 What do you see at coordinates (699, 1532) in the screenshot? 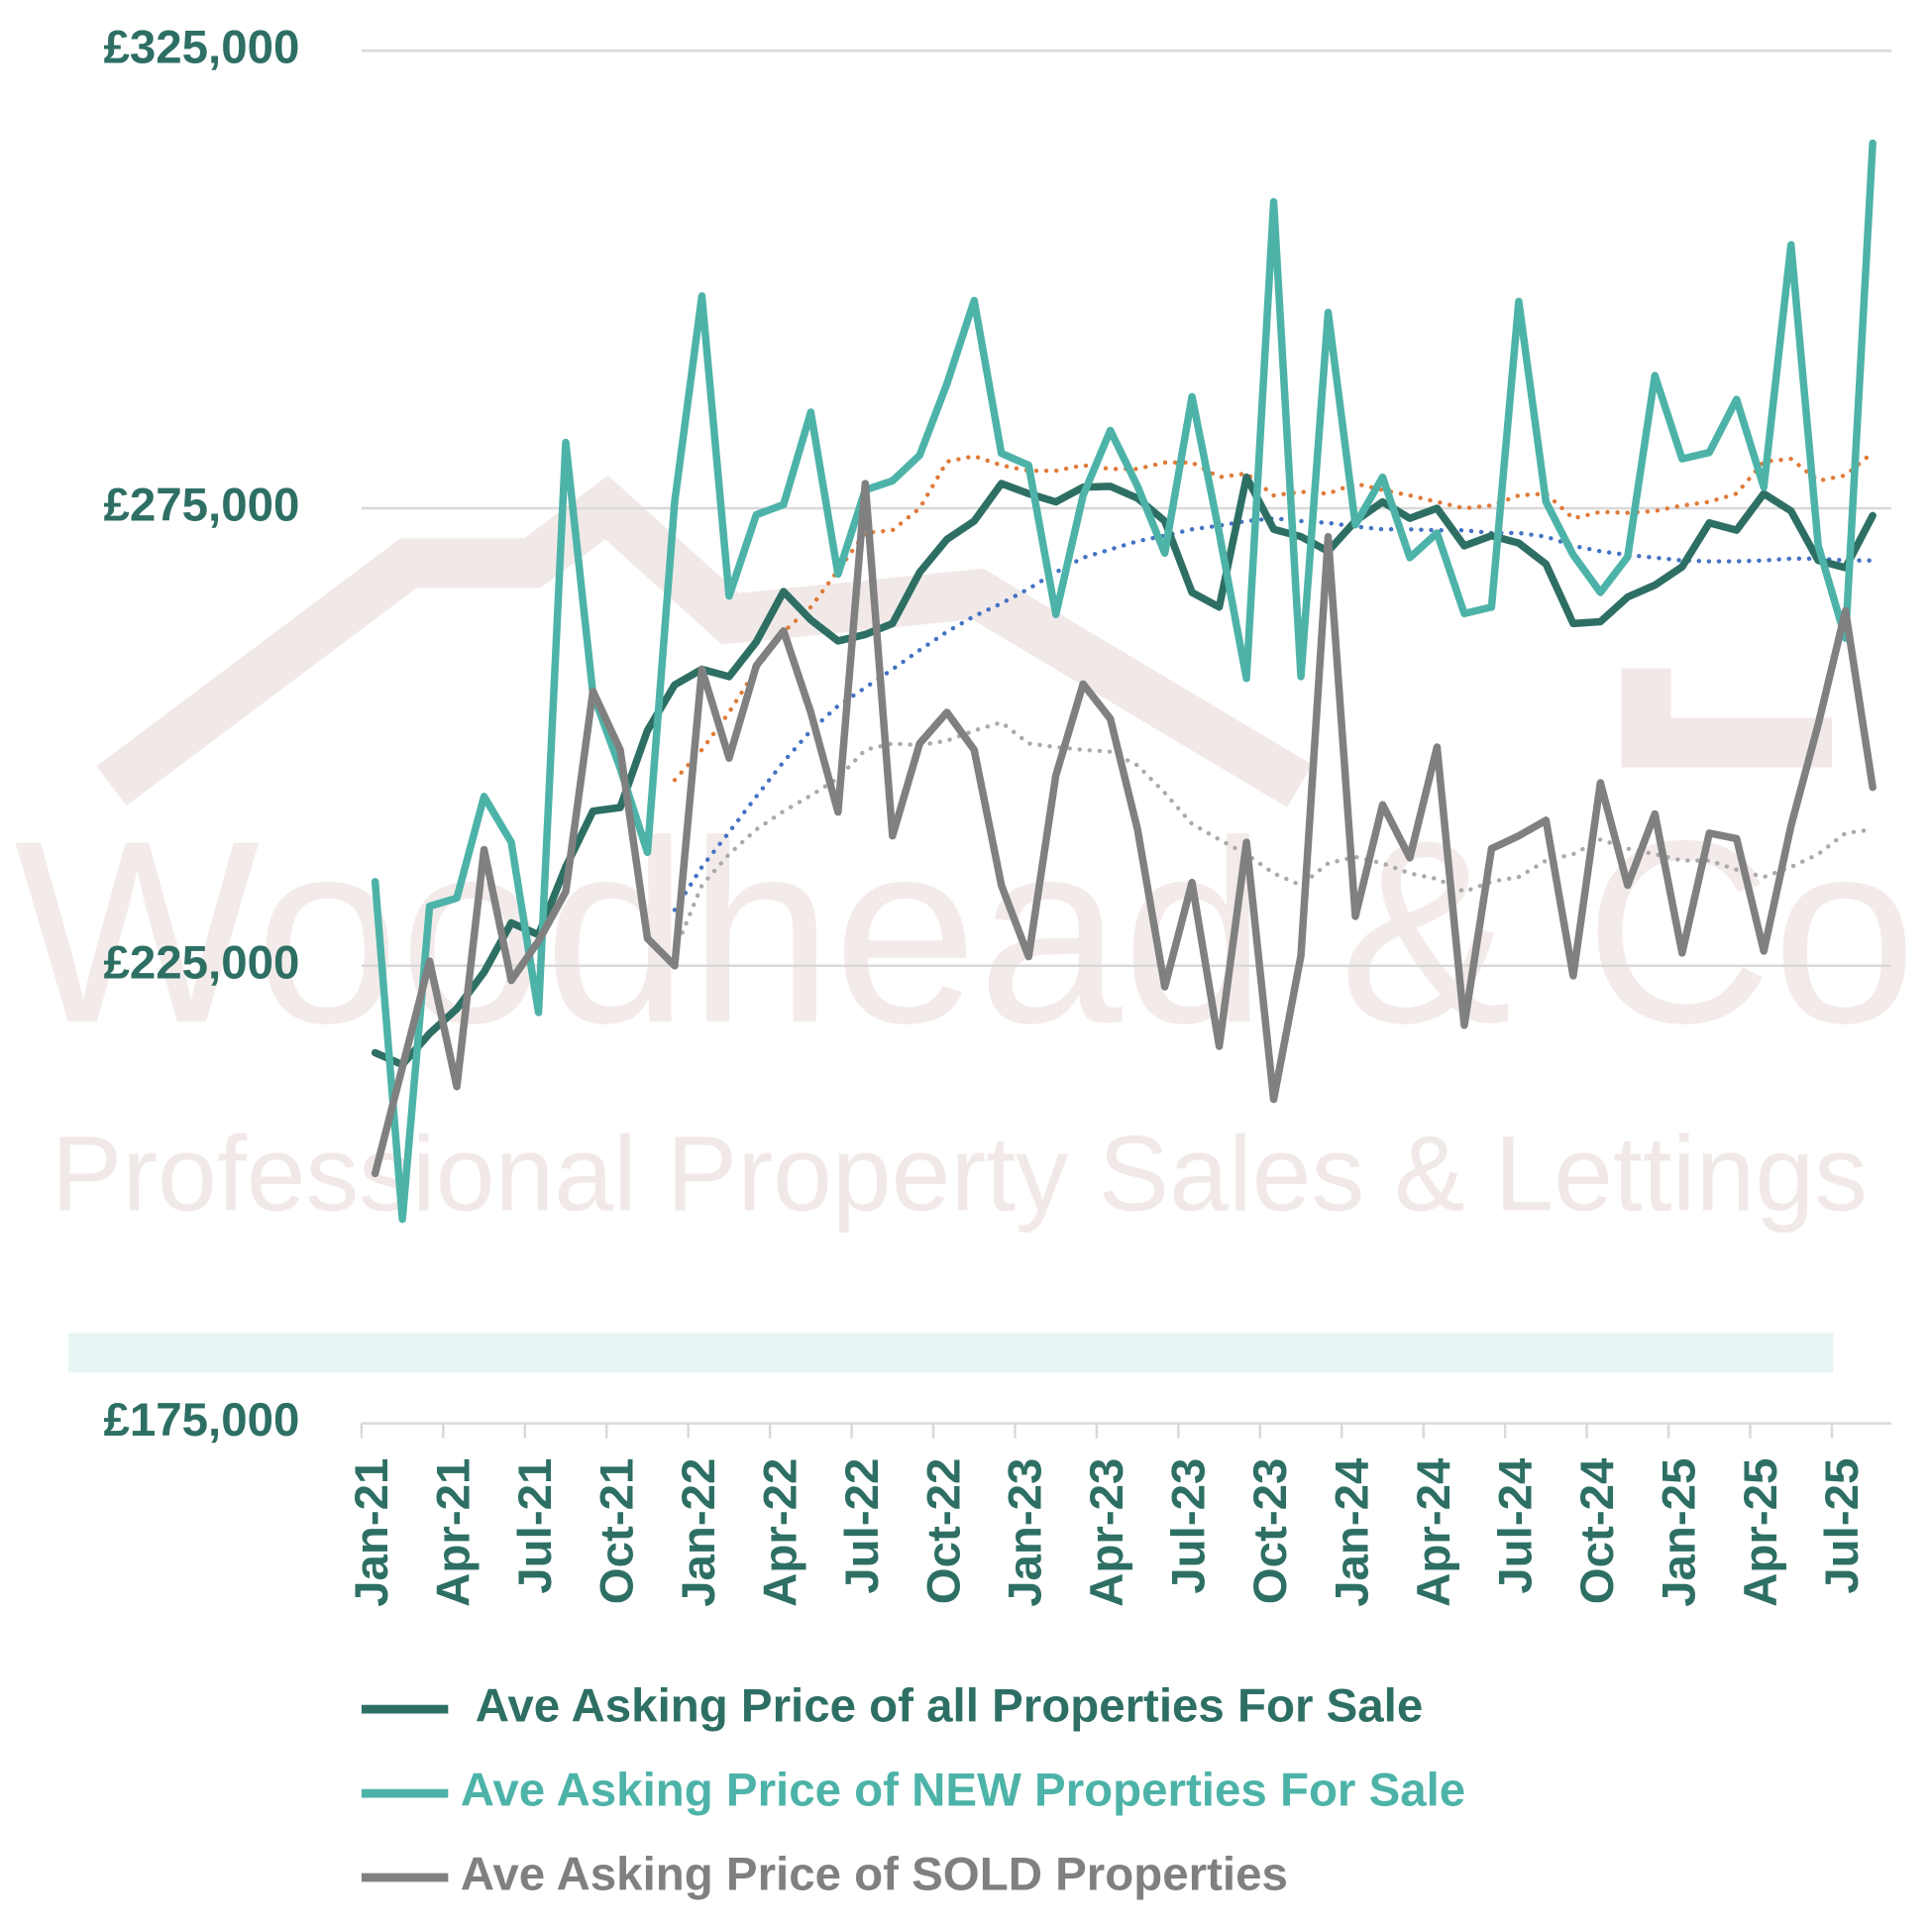
I see `x-tick-label: Jan-22` at bounding box center [699, 1532].